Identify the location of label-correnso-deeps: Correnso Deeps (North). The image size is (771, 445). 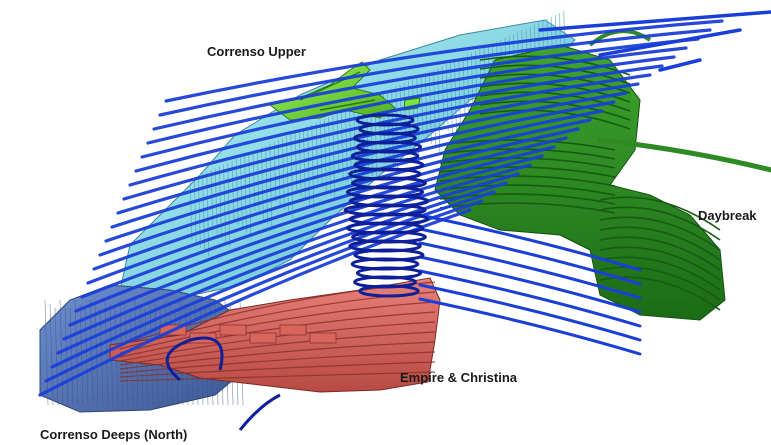
(114, 434).